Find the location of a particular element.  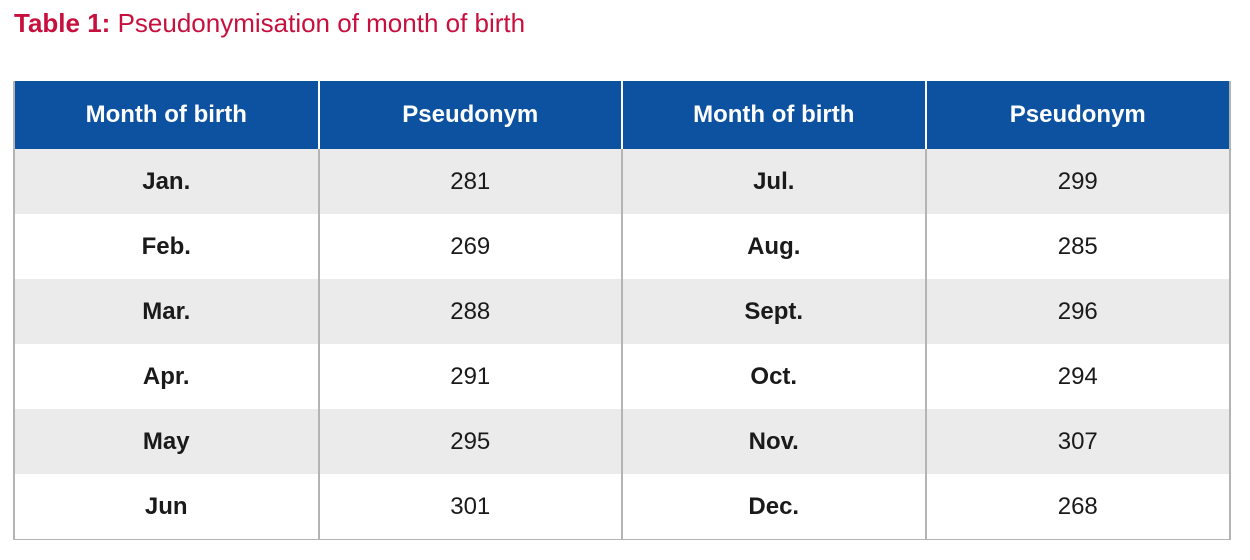

table-row: Jun 301 Dec. 268 is located at coordinates (622, 506).